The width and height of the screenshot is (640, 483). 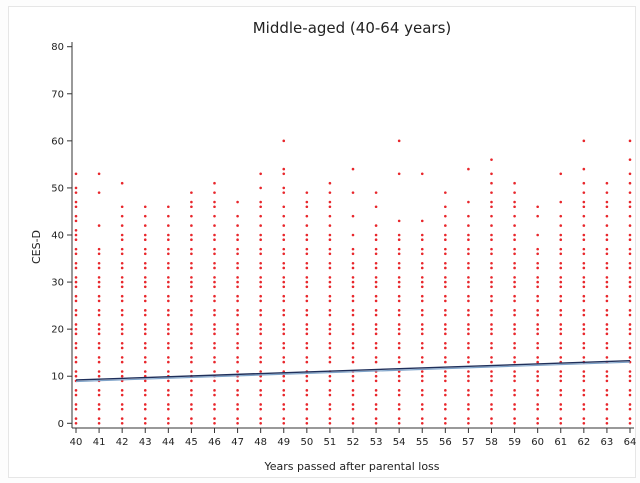 What do you see at coordinates (57, 283) in the screenshot?
I see `y-tick-label: 30` at bounding box center [57, 283].